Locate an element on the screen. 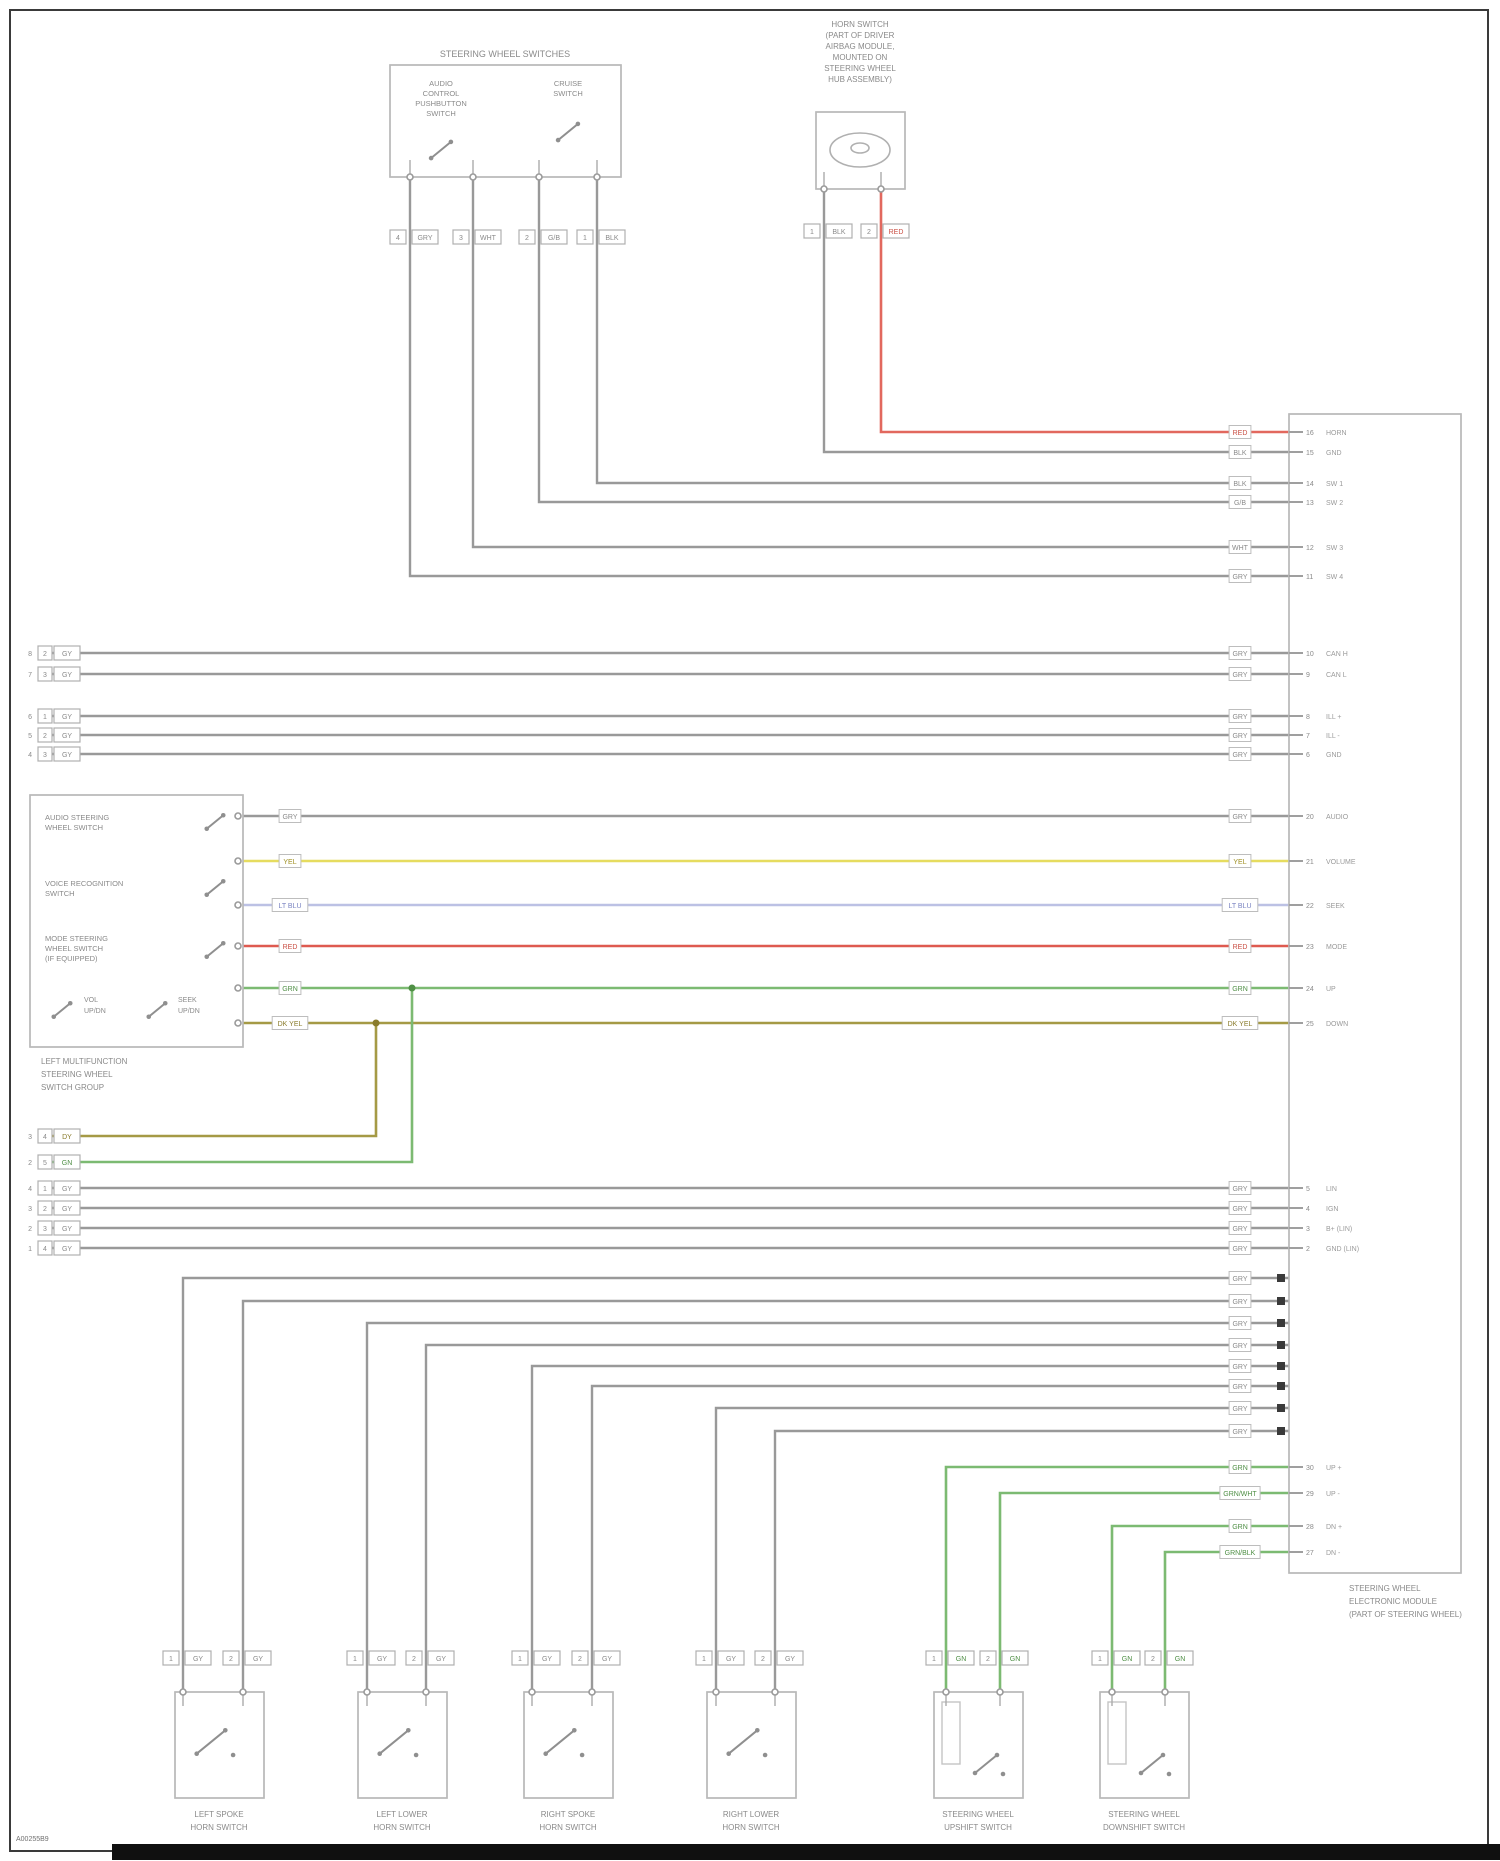 Image resolution: width=1500 pixels, height=1861 pixels. connector-wire-code: G/B is located at coordinates (554, 238).